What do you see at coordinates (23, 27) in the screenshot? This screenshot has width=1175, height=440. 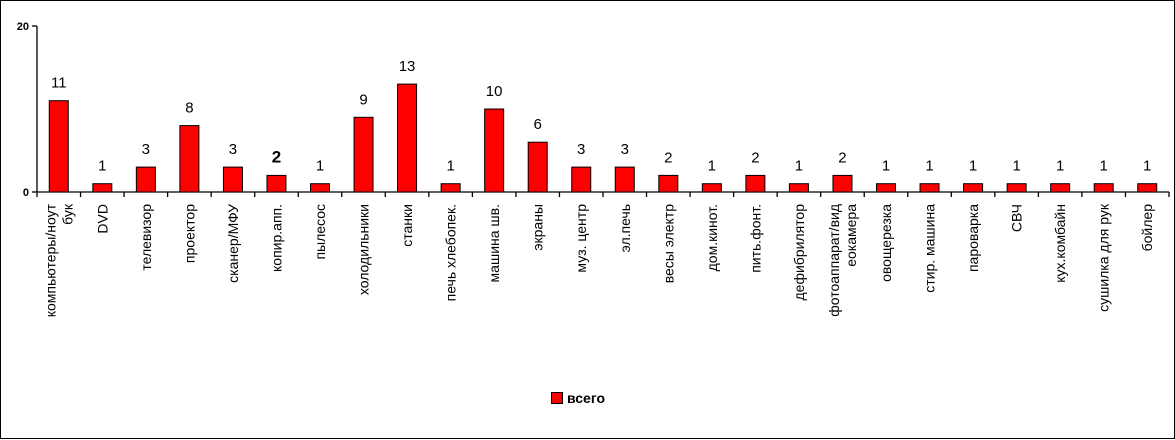 I see `y-tick-label: 20` at bounding box center [23, 27].